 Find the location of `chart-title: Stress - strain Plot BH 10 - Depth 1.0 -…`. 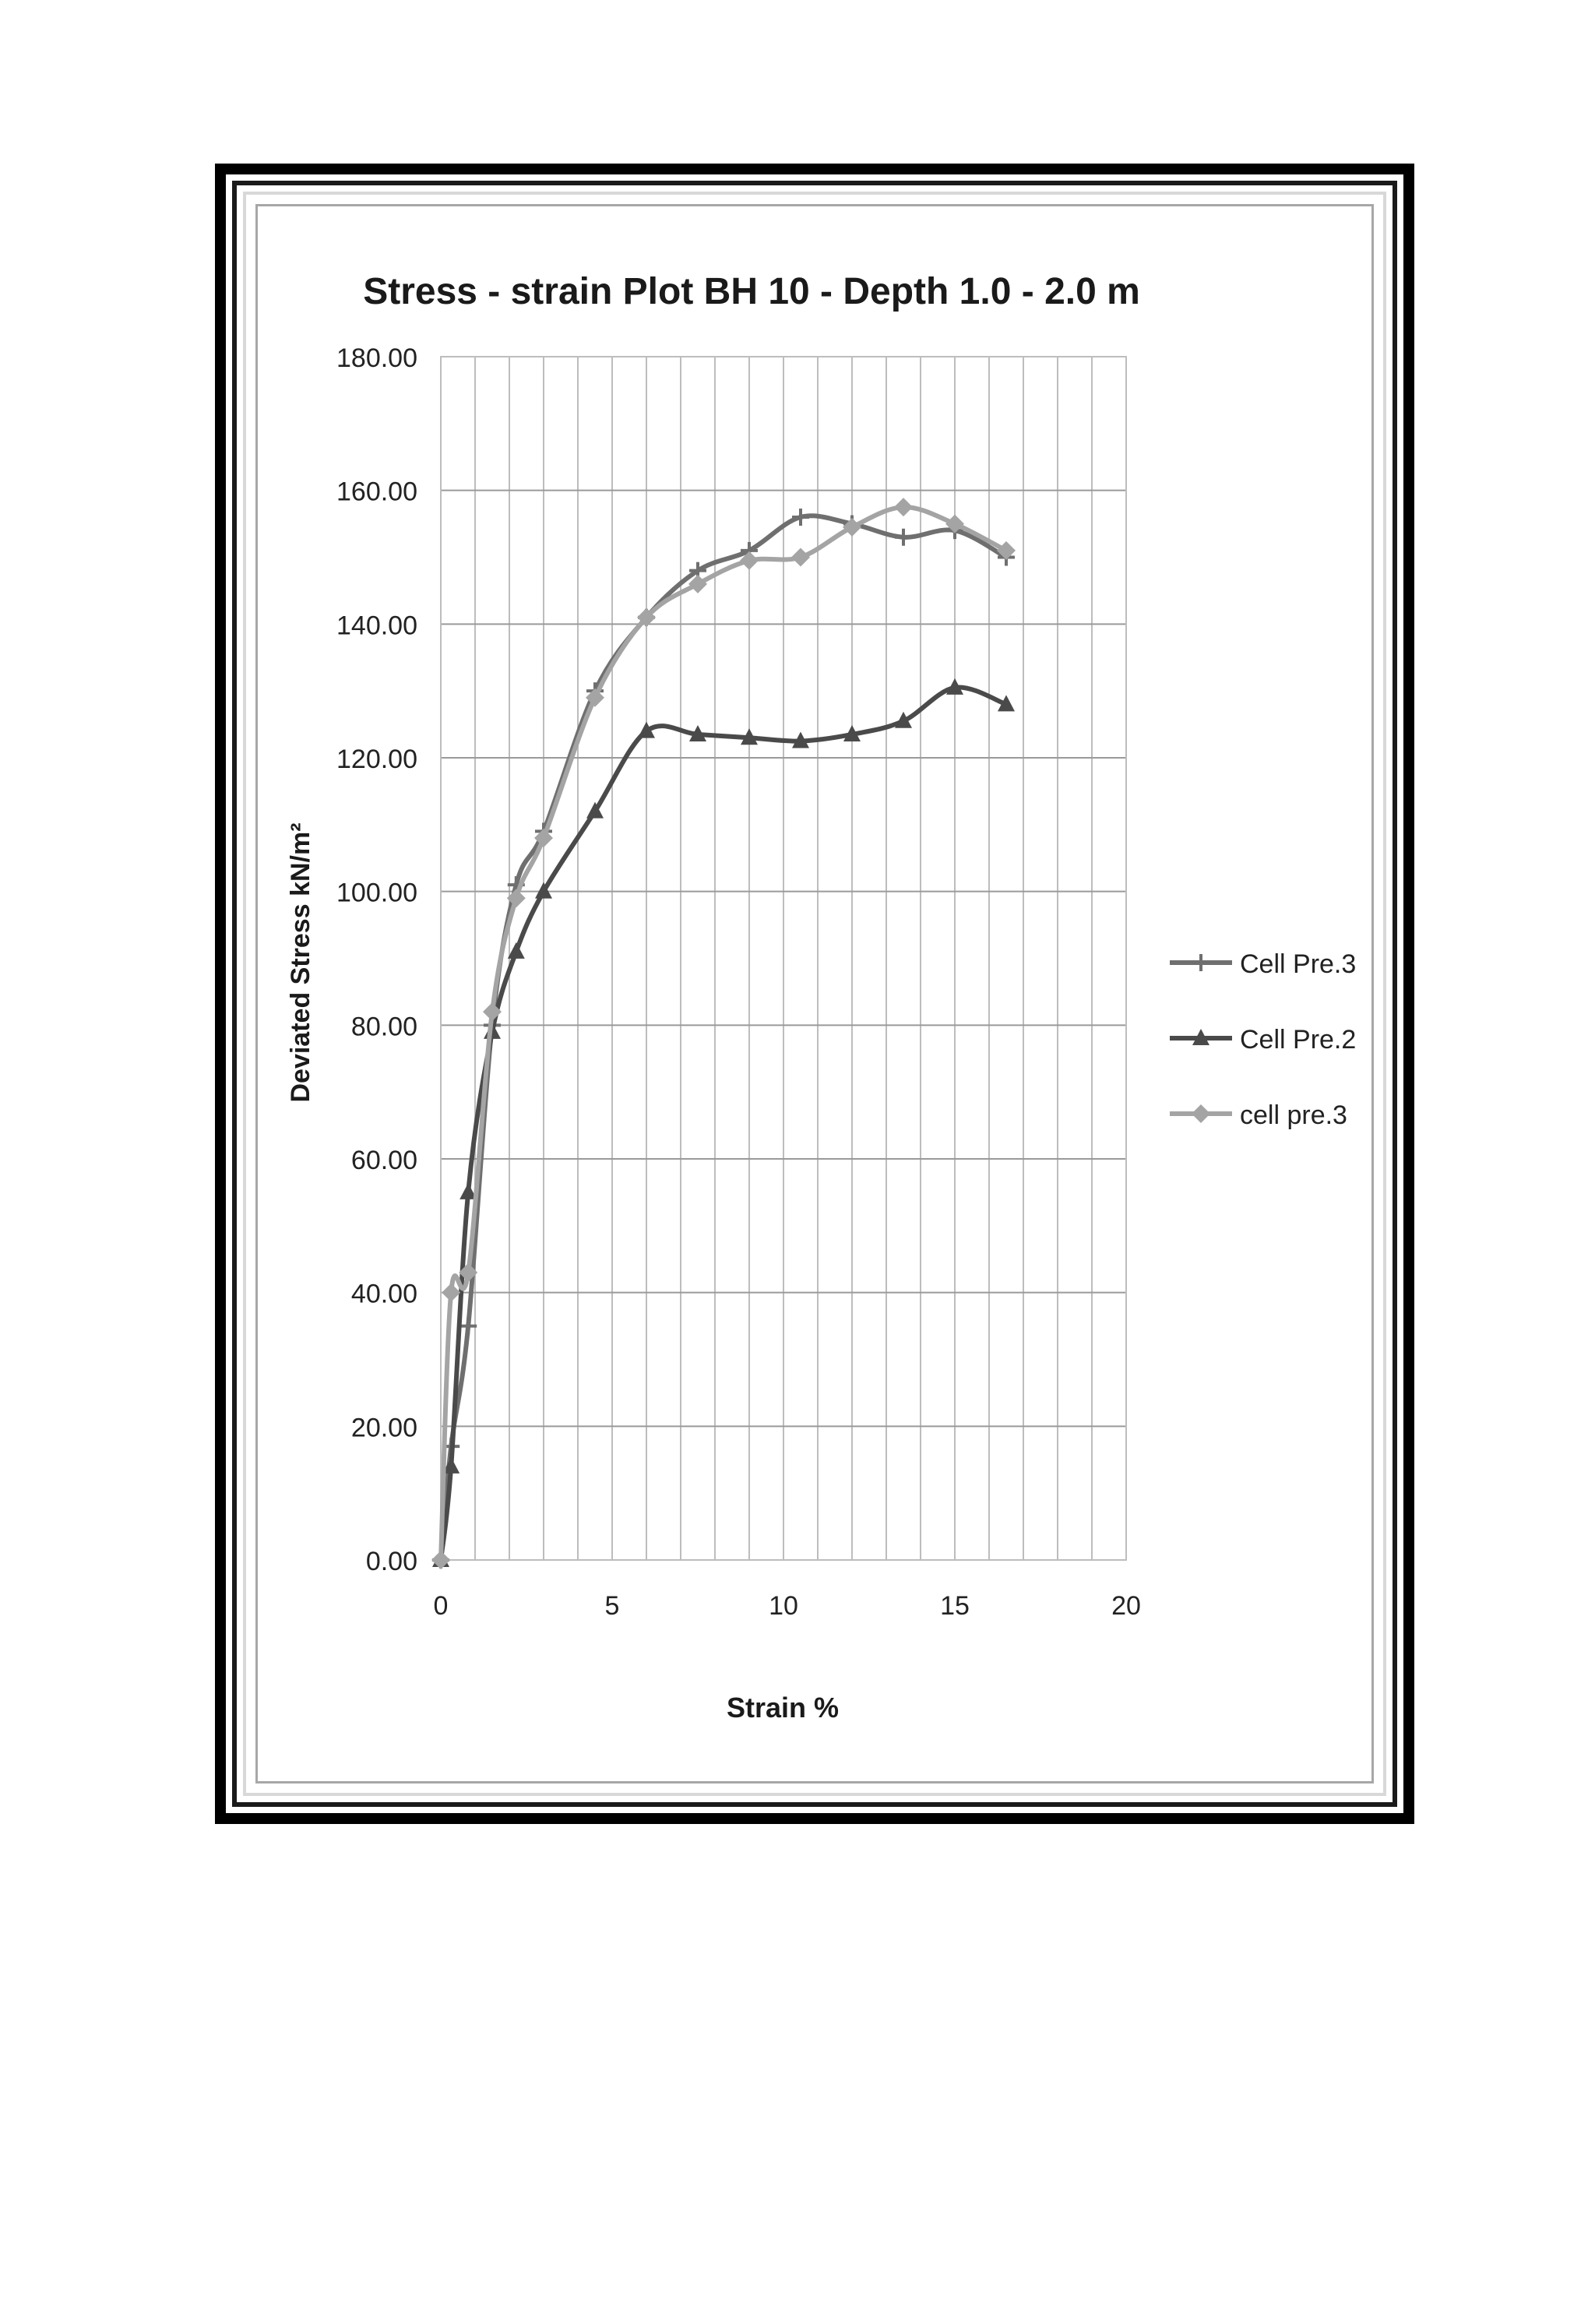

chart-title: Stress - strain Plot BH 10 - Depth 1.0 -… is located at coordinates (752, 291).